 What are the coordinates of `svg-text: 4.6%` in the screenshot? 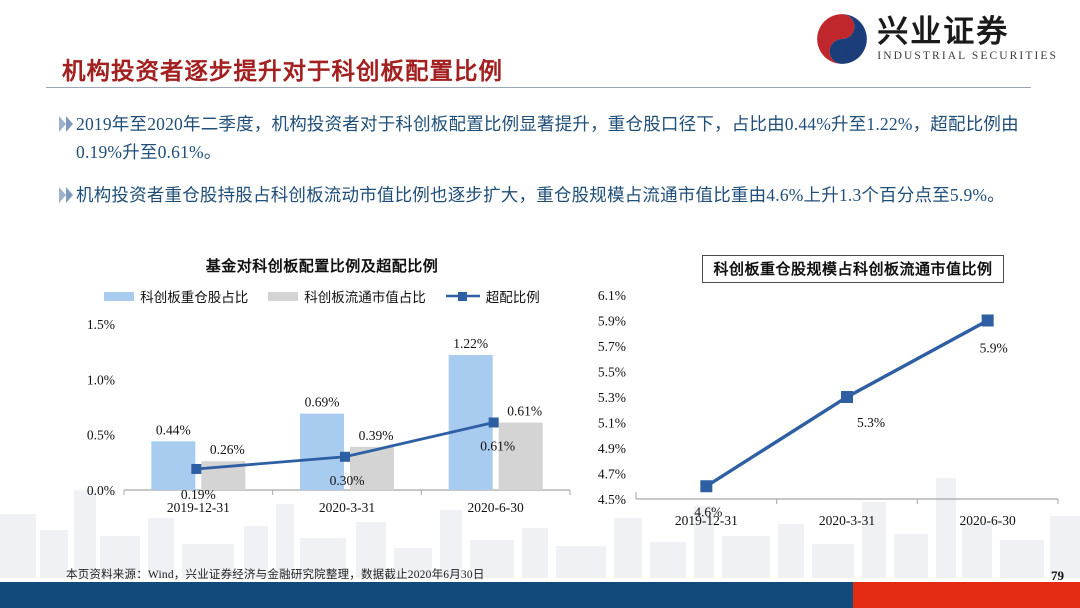 It's located at (708, 511).